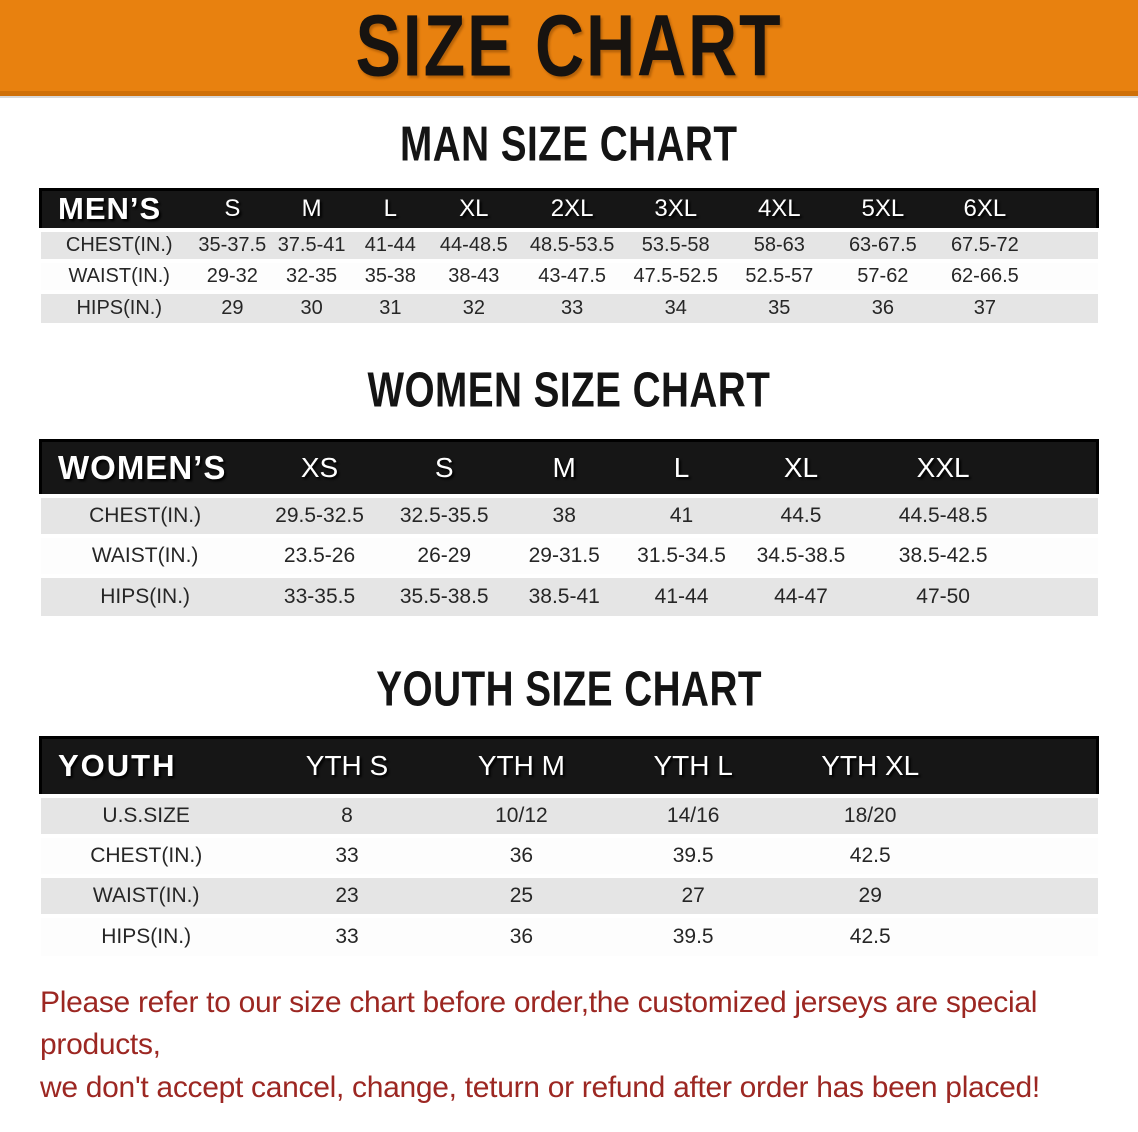 The image size is (1138, 1132). What do you see at coordinates (232, 244) in the screenshot?
I see `size-cell: 35-37.5` at bounding box center [232, 244].